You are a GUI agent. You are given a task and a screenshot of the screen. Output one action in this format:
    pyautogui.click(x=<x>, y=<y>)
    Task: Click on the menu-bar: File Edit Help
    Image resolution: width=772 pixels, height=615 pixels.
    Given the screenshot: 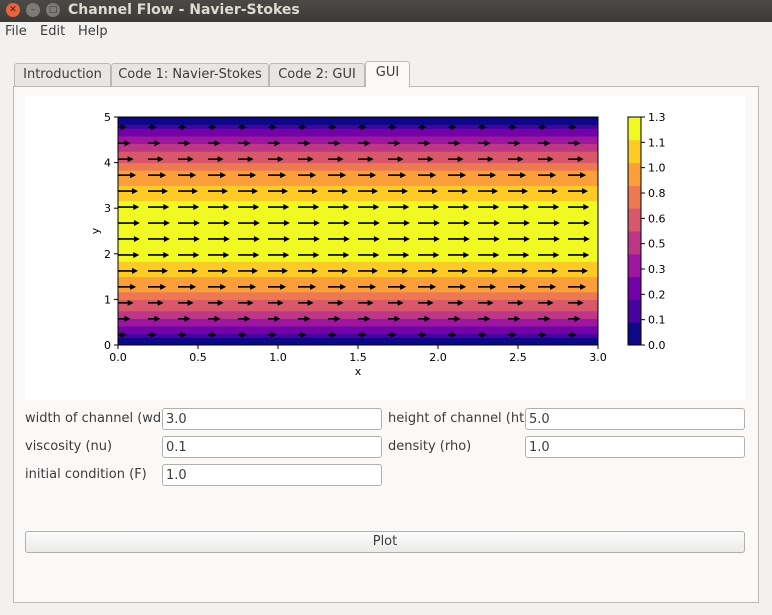 What is the action you would take?
    pyautogui.click(x=386, y=32)
    